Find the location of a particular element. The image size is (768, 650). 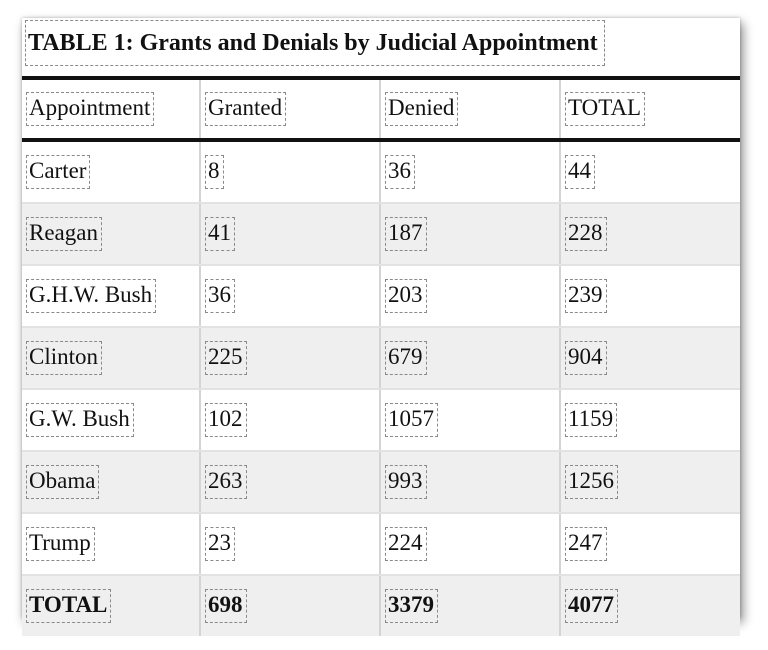

cell-text: Obama is located at coordinates (63, 482).